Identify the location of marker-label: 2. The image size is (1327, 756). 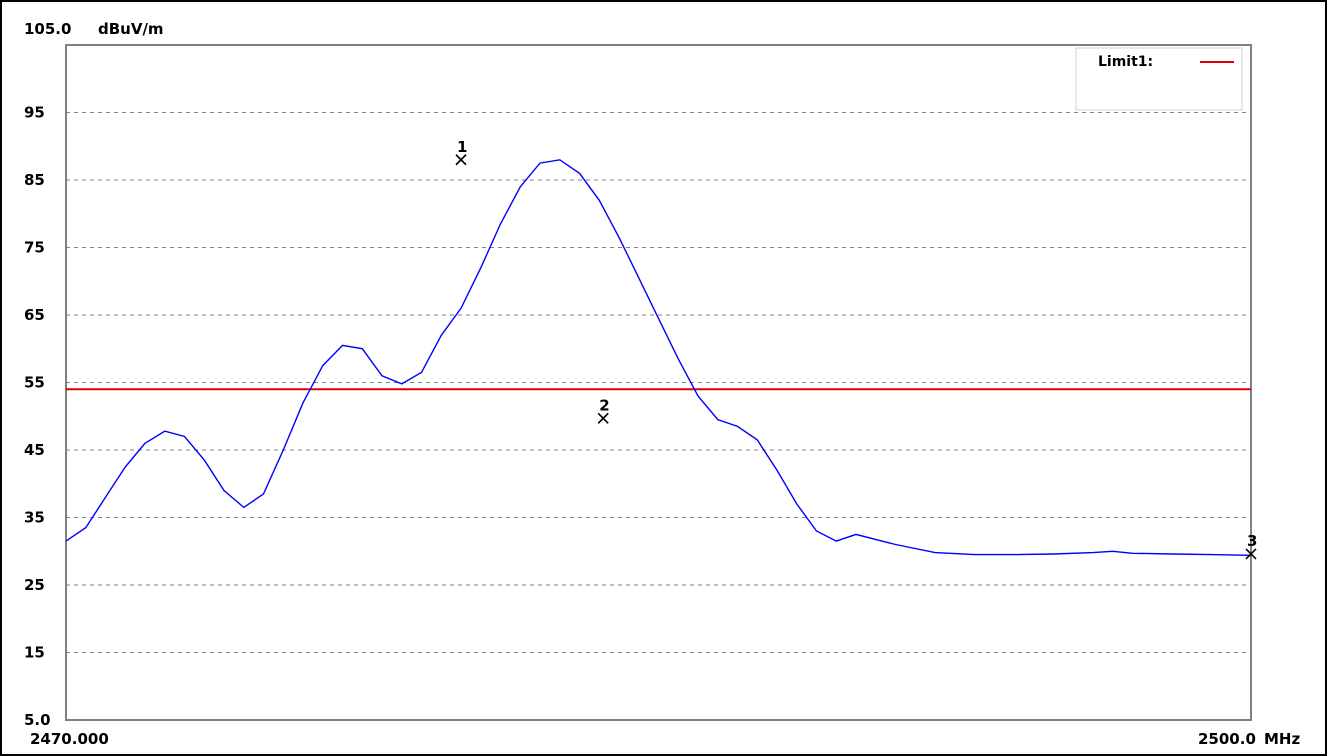
(604, 405).